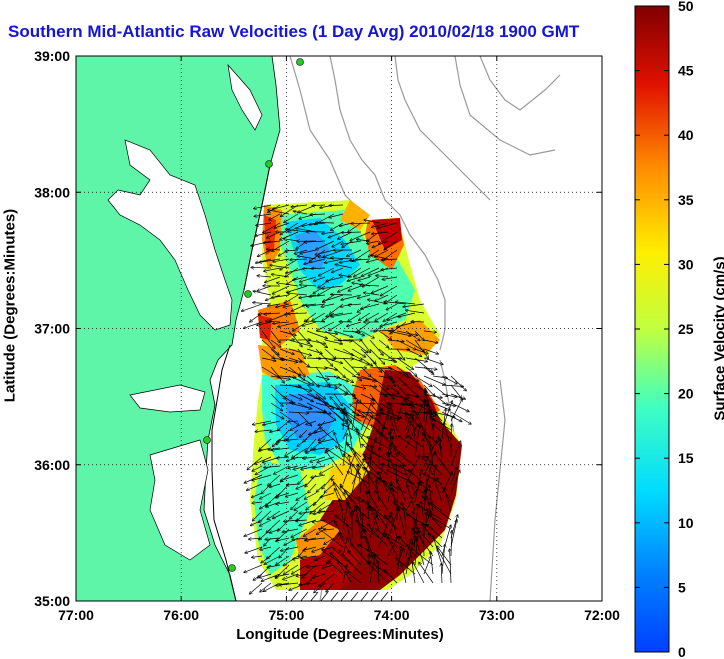 The image size is (724, 659). Describe the element at coordinates (76, 615) in the screenshot. I see `x-tick-label: 77:00` at that location.